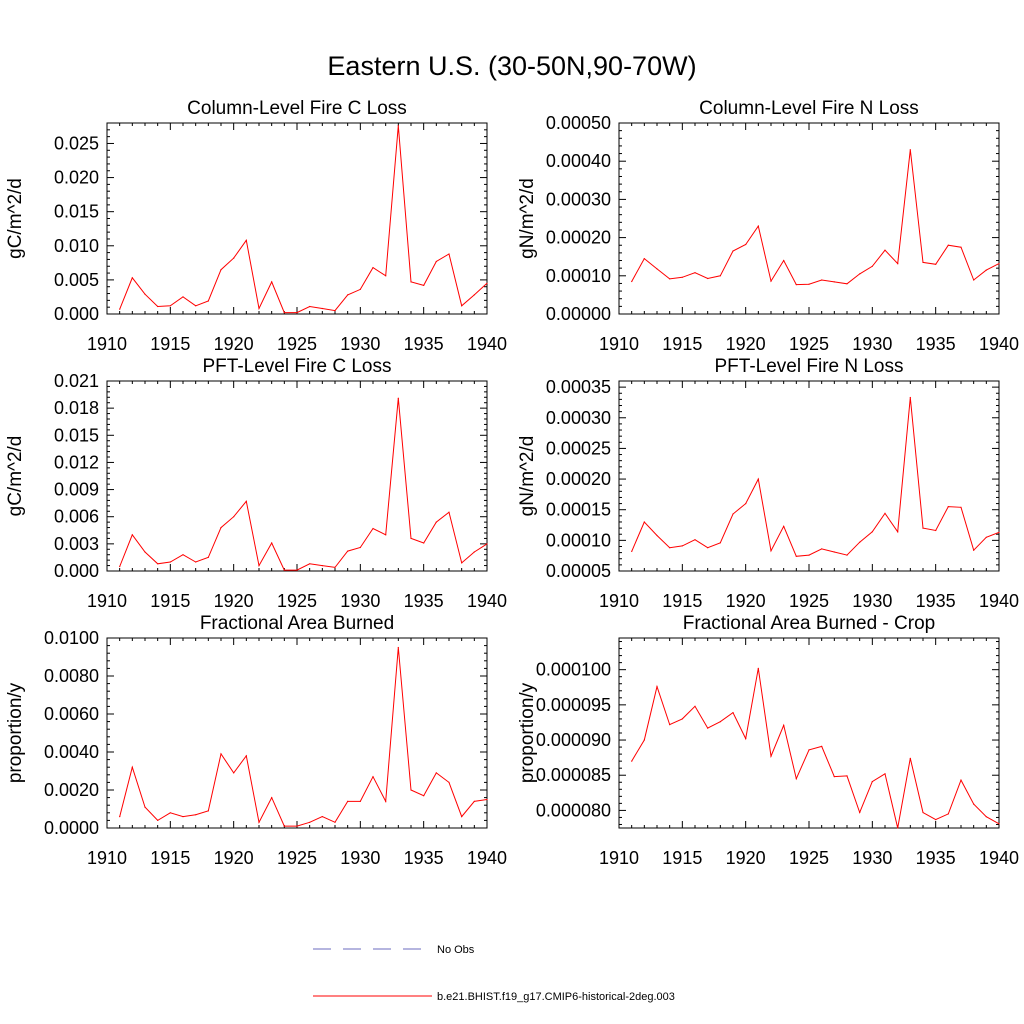 The width and height of the screenshot is (1024, 1024). Describe the element at coordinates (76, 544) in the screenshot. I see `y-tick-label: 0.003` at that location.